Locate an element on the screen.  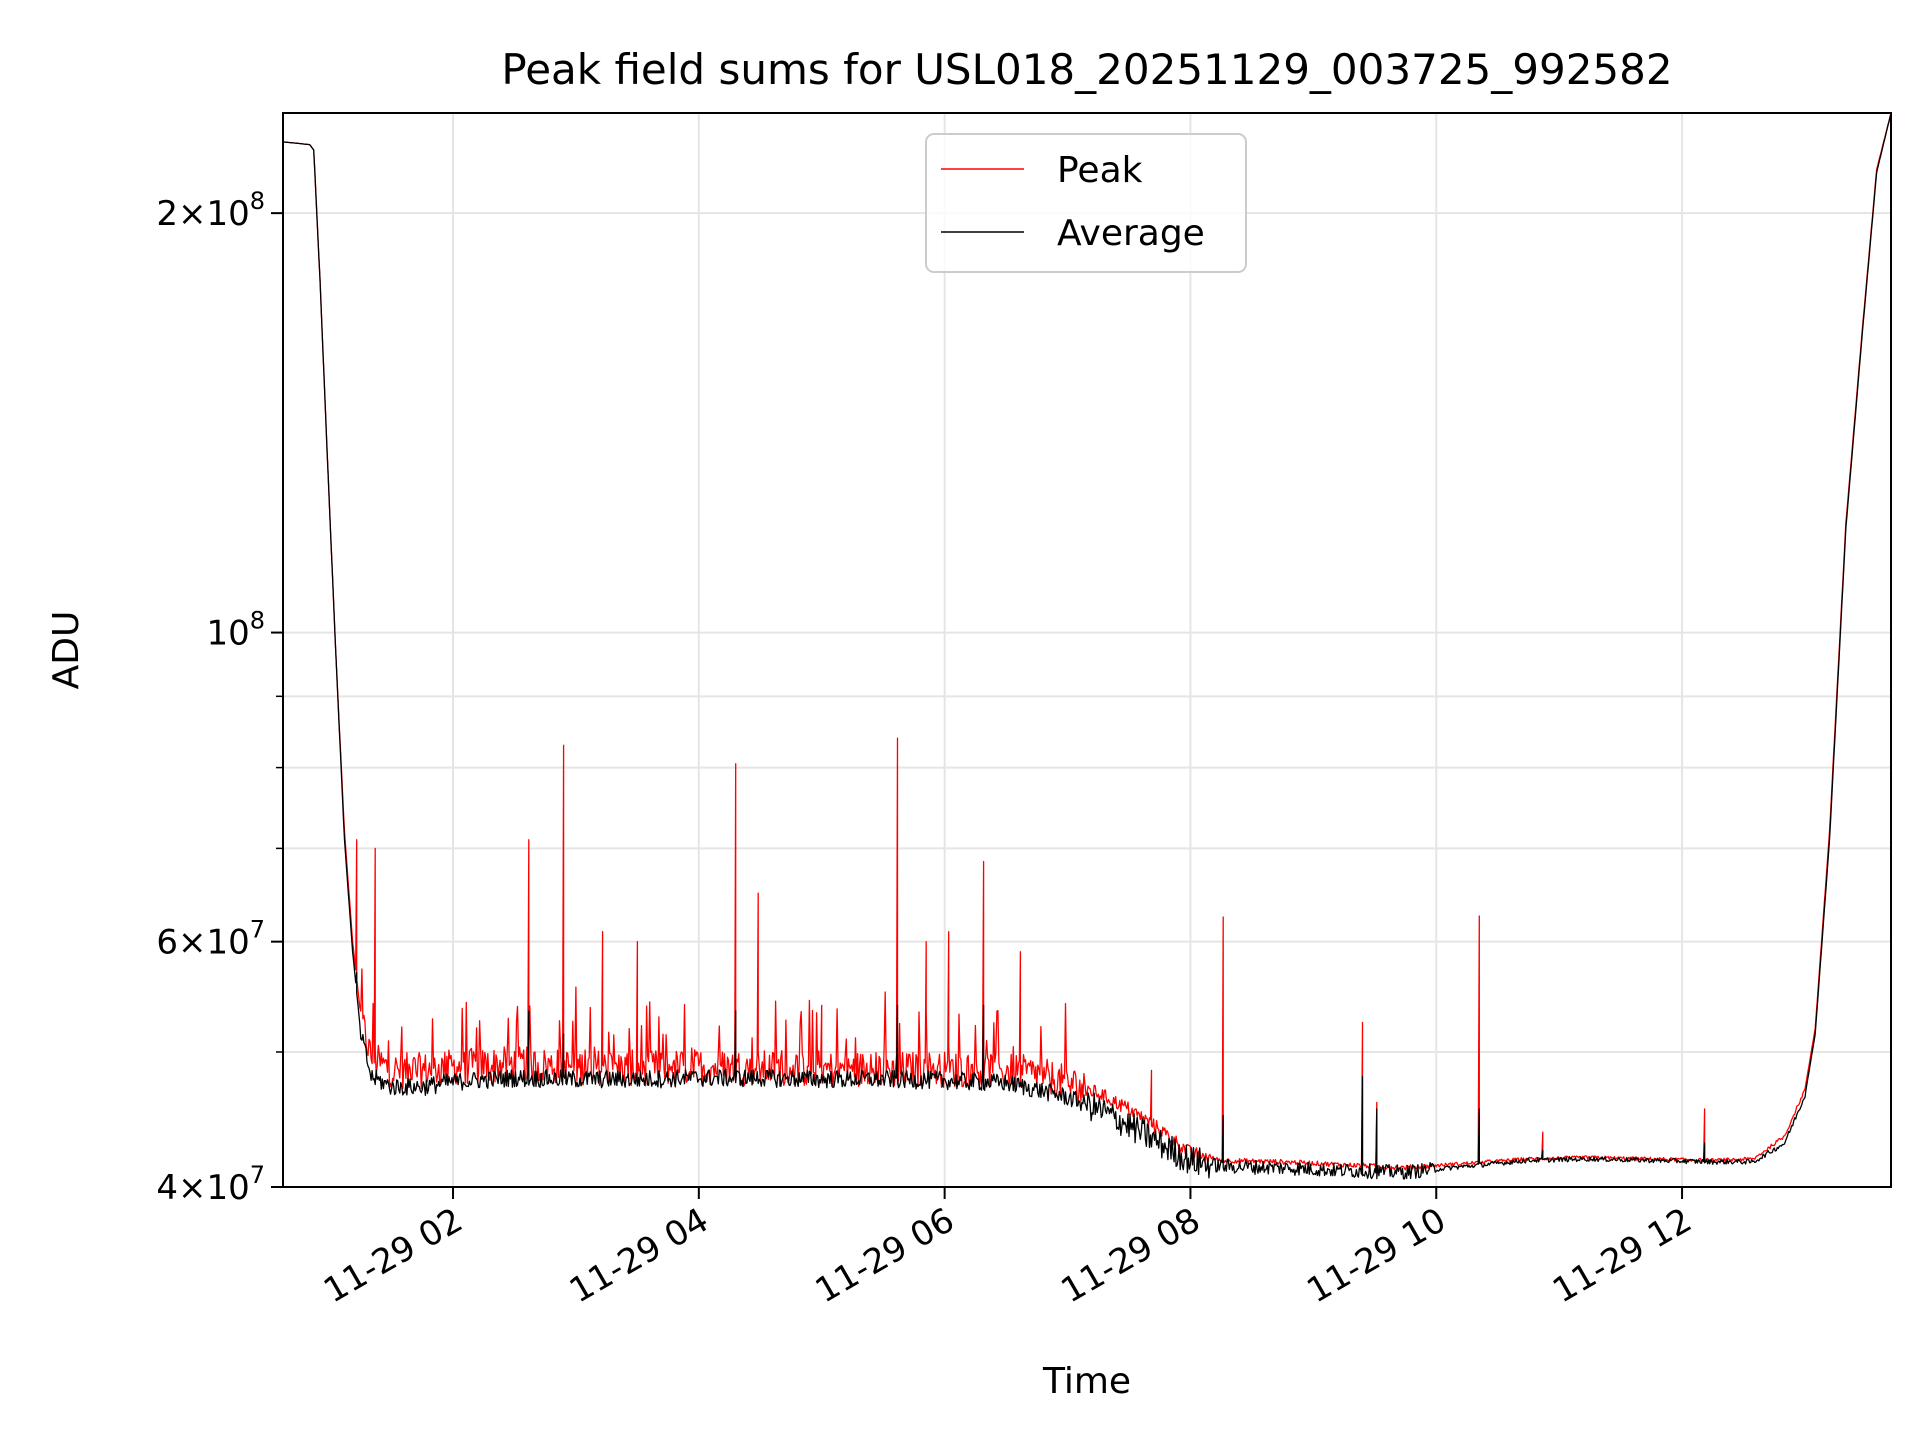
y-axis-label: ADU is located at coordinates (66, 650).